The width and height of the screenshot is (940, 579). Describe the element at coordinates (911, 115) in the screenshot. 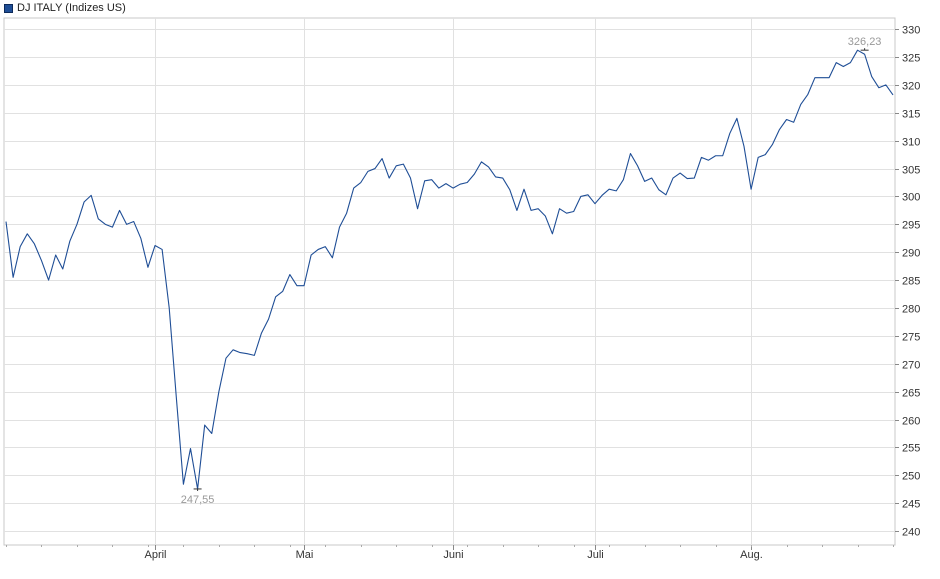

I see `y-tick-label: 315` at that location.